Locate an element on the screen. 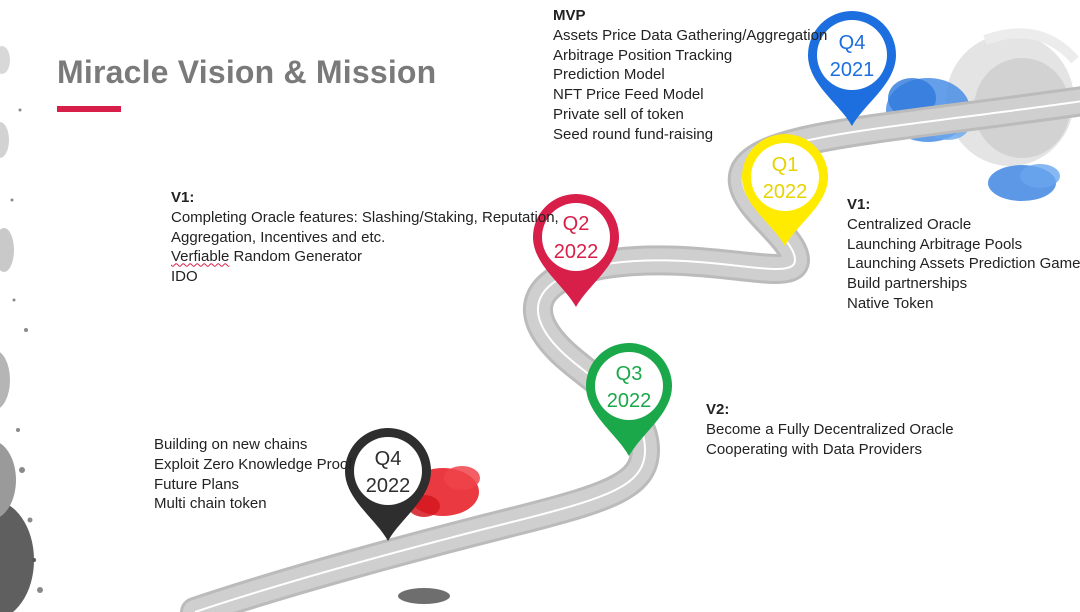  mvp-item: NFT Price Feed Model is located at coordinates (628, 95).